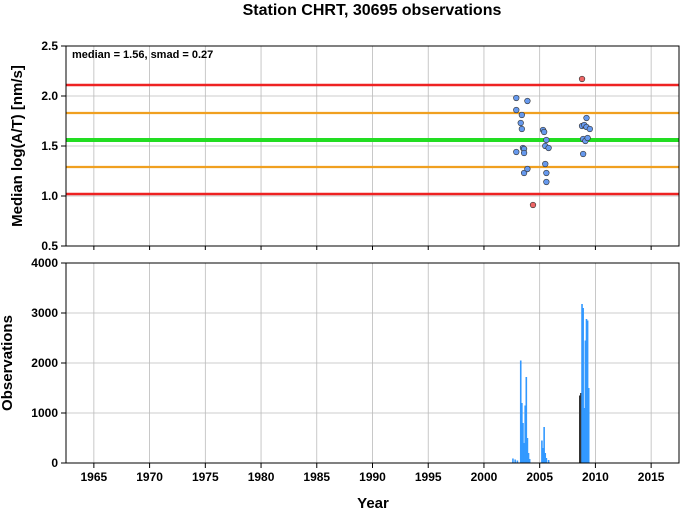 This screenshot has width=685, height=511. What do you see at coordinates (54, 463) in the screenshot?
I see `observations-y-tick-label: 0` at bounding box center [54, 463].